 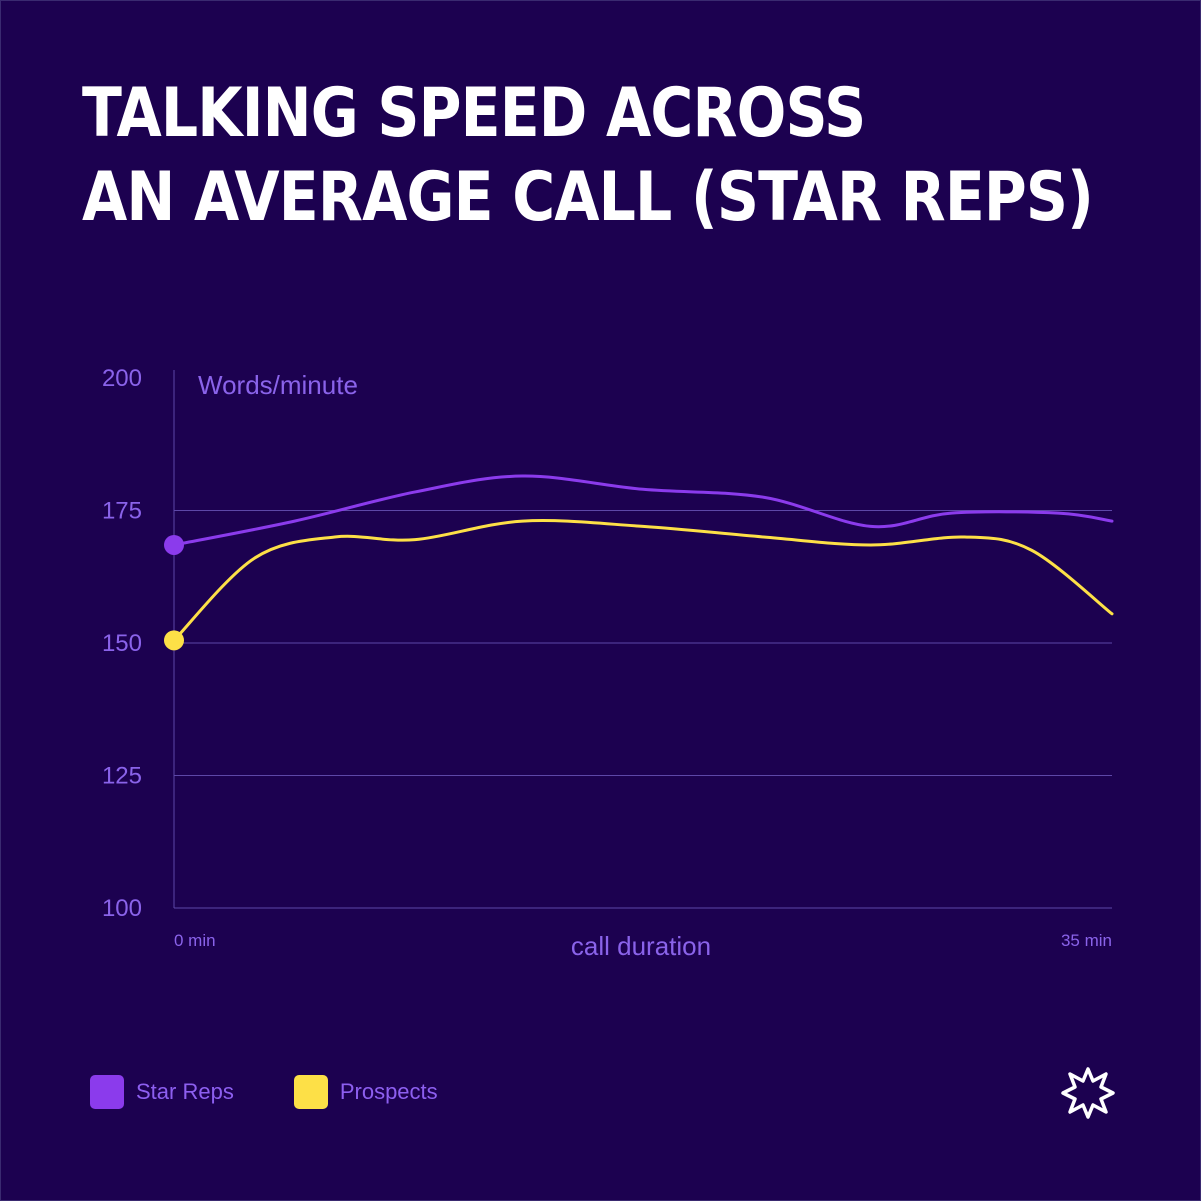 I want to click on x-axis-label: call duration, so click(x=641, y=946).